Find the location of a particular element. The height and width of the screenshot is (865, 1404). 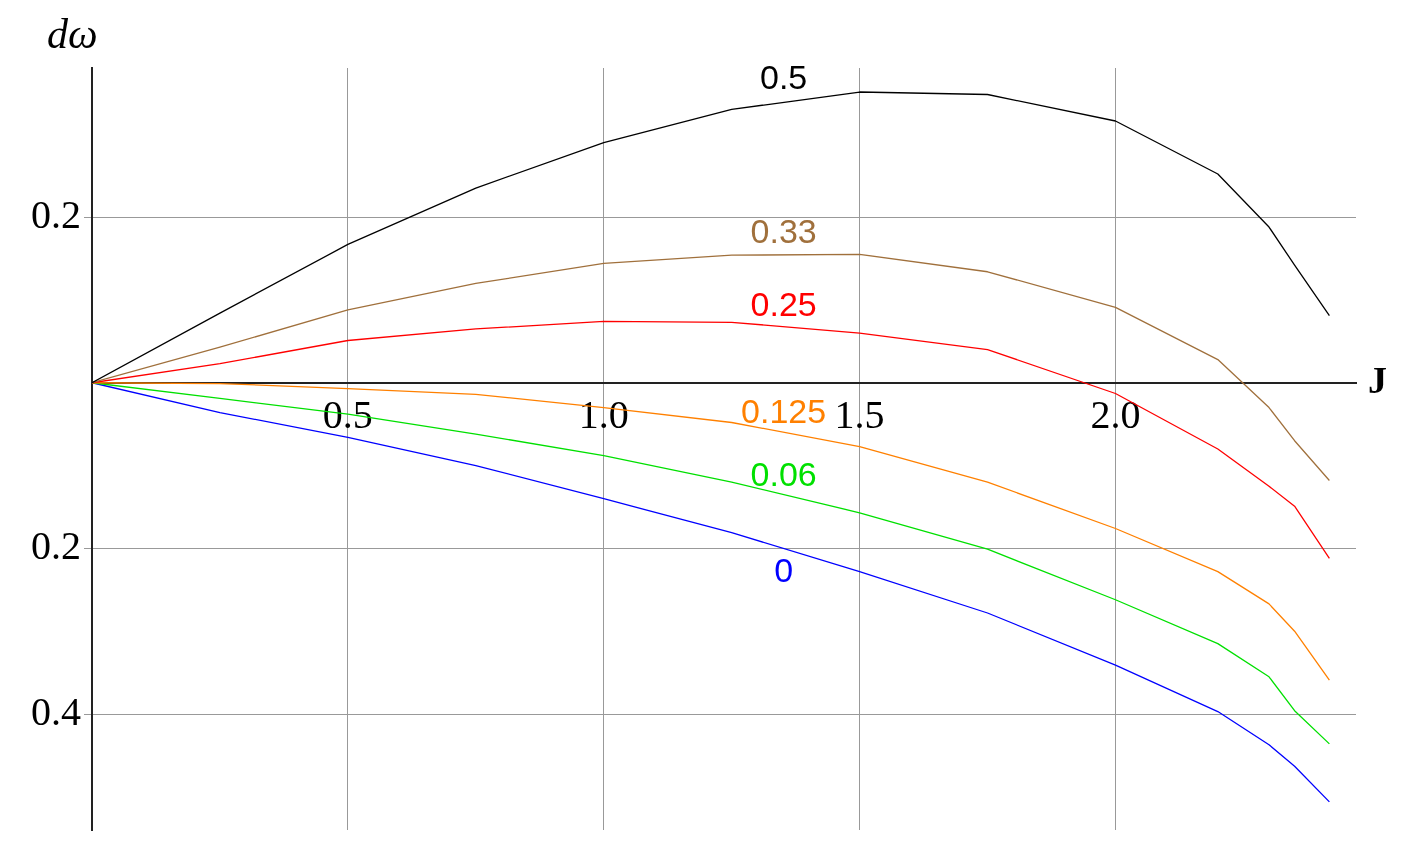

series-label: 0.25 is located at coordinates (783, 304).